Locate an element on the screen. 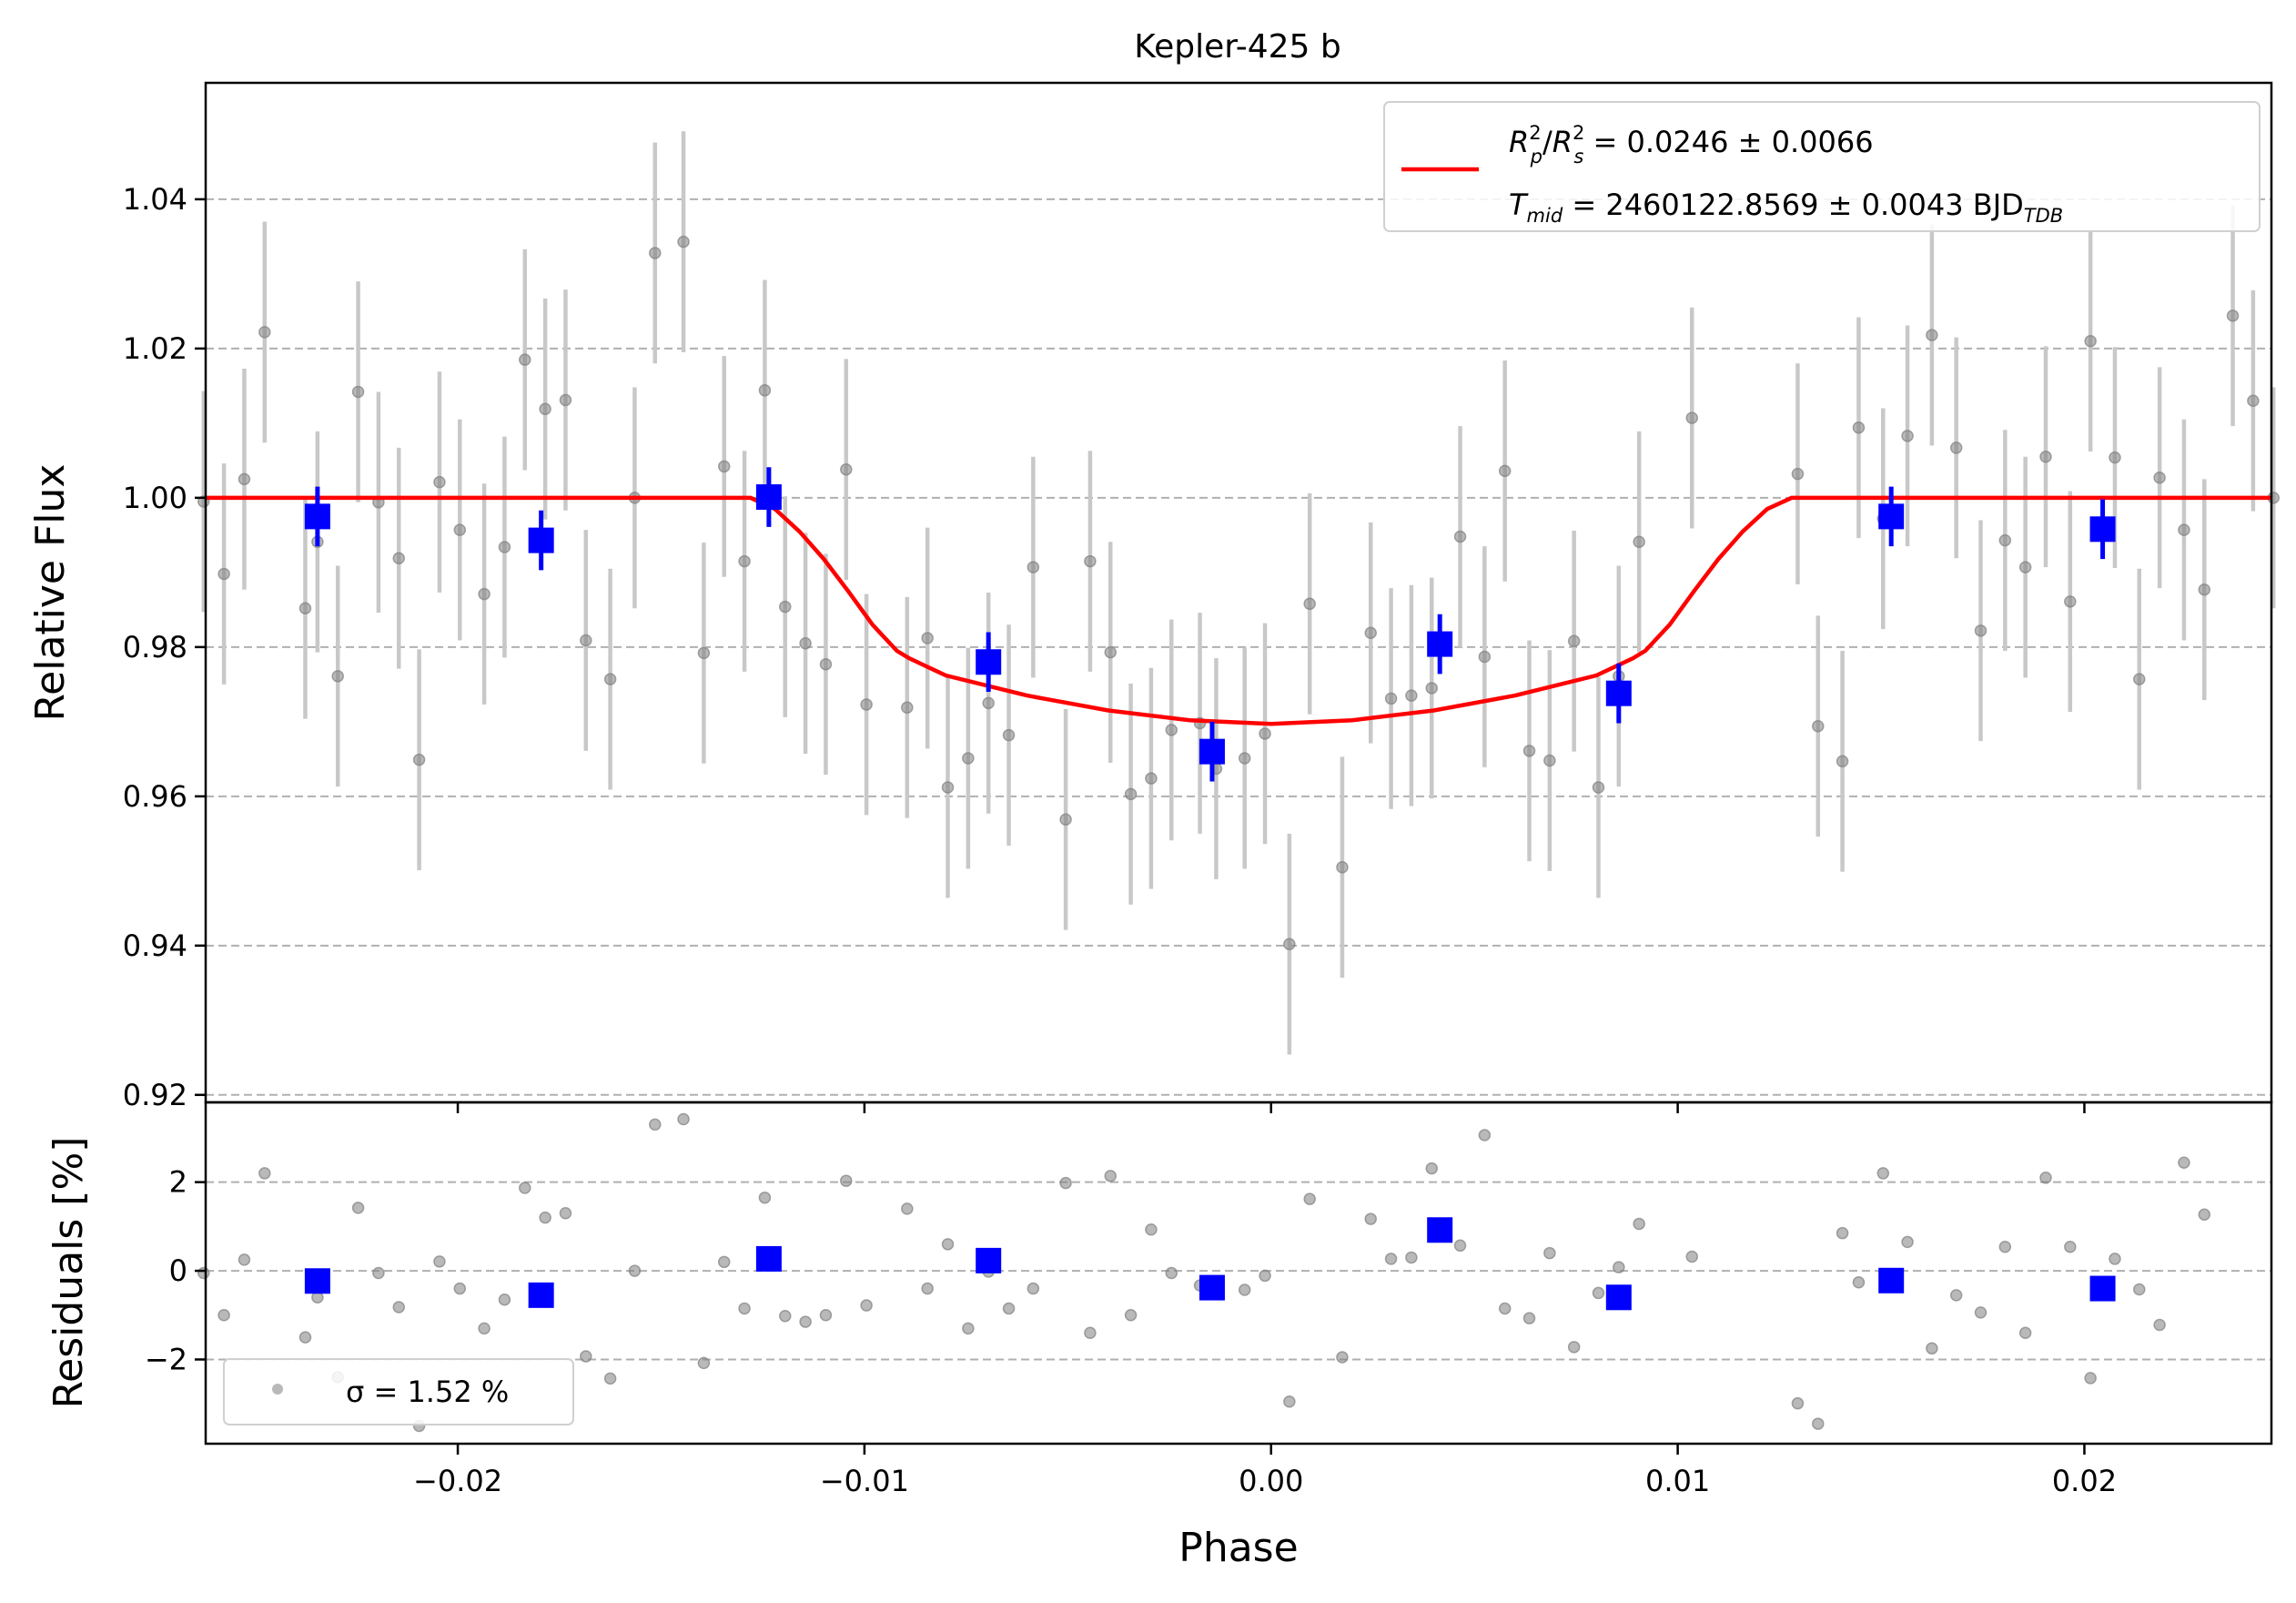  flux-y-tick-label: 1.00 is located at coordinates (155, 498).